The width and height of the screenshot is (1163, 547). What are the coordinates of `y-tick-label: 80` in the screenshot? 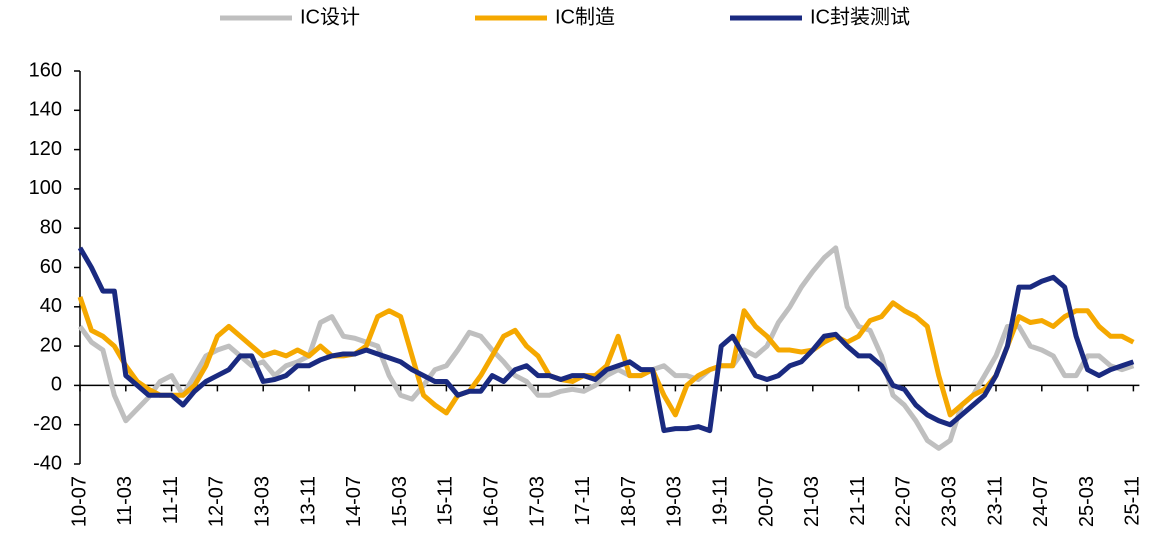 It's located at (51, 227).